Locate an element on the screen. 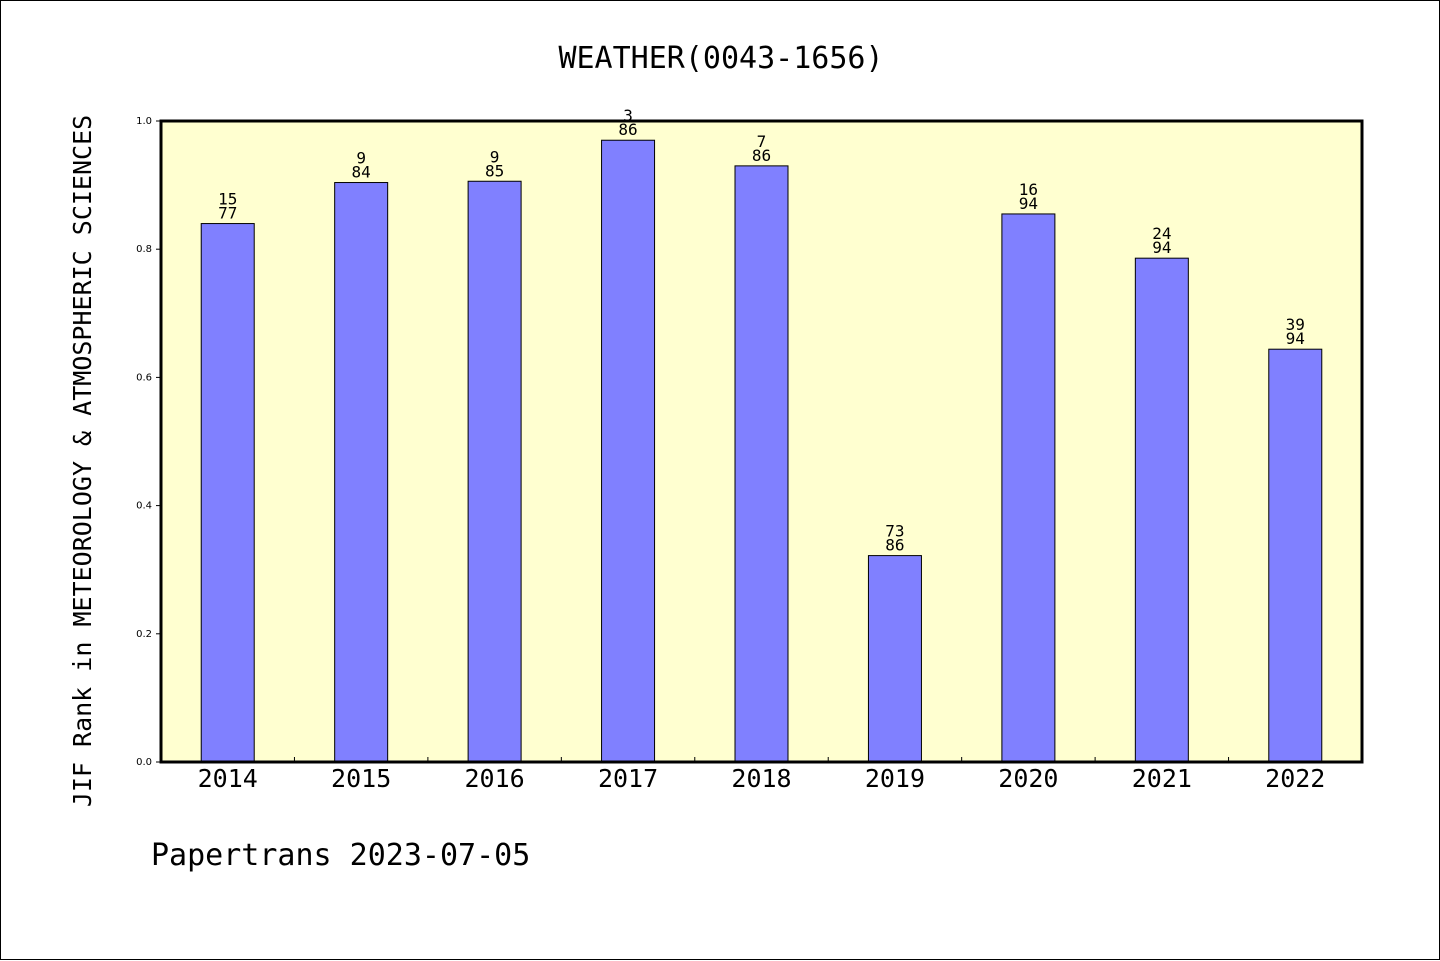  rank-label: 24 is located at coordinates (1161, 233).